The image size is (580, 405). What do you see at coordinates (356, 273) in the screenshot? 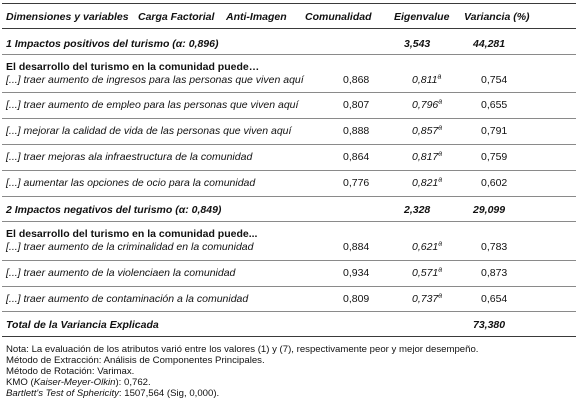
I see `table-row-loading: 0,934` at bounding box center [356, 273].